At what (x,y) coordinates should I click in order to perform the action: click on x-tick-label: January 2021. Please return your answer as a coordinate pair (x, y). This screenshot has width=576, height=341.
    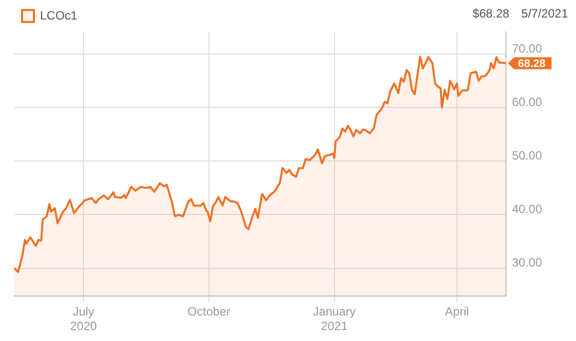
    Looking at the image, I should click on (334, 319).